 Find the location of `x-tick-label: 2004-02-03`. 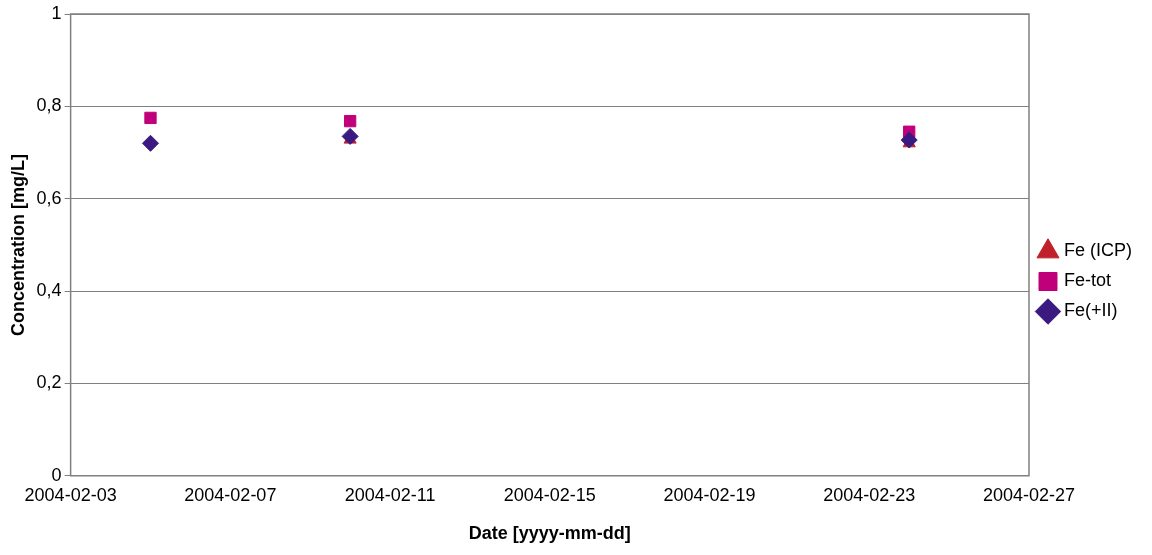

x-tick-label: 2004-02-03 is located at coordinates (70, 494).